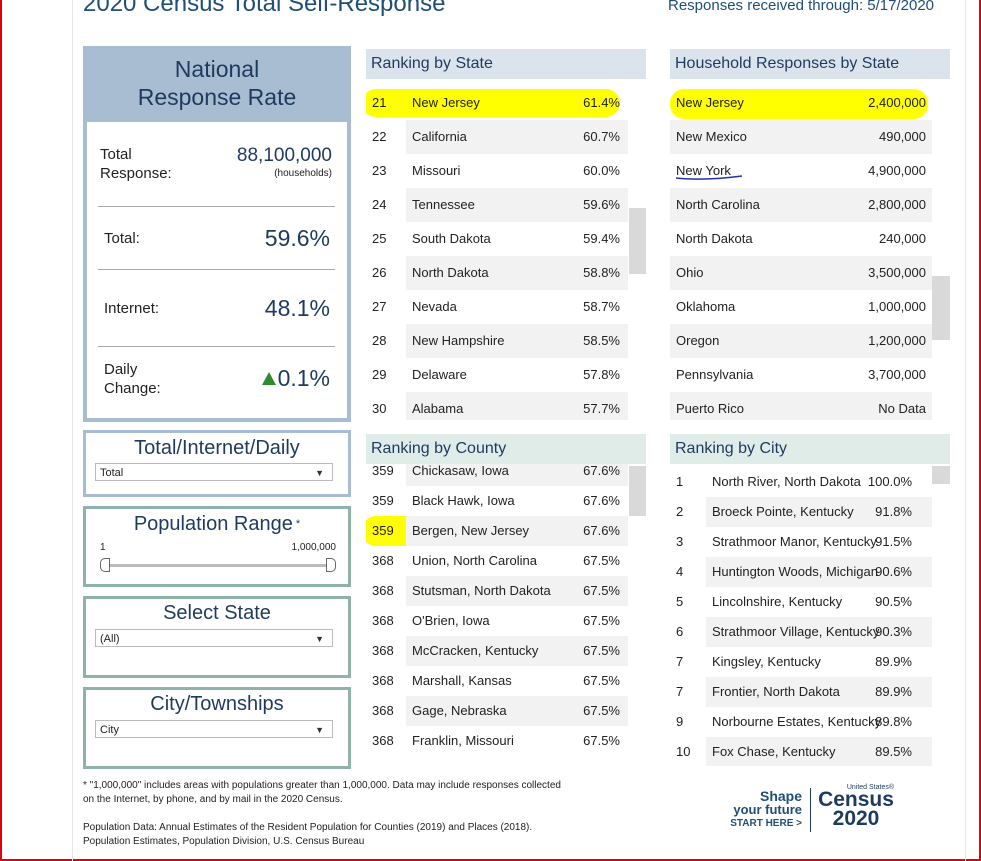 This screenshot has height=861, width=981. Describe the element at coordinates (506, 64) in the screenshot. I see `state-rank-header: Ranking by State` at that location.